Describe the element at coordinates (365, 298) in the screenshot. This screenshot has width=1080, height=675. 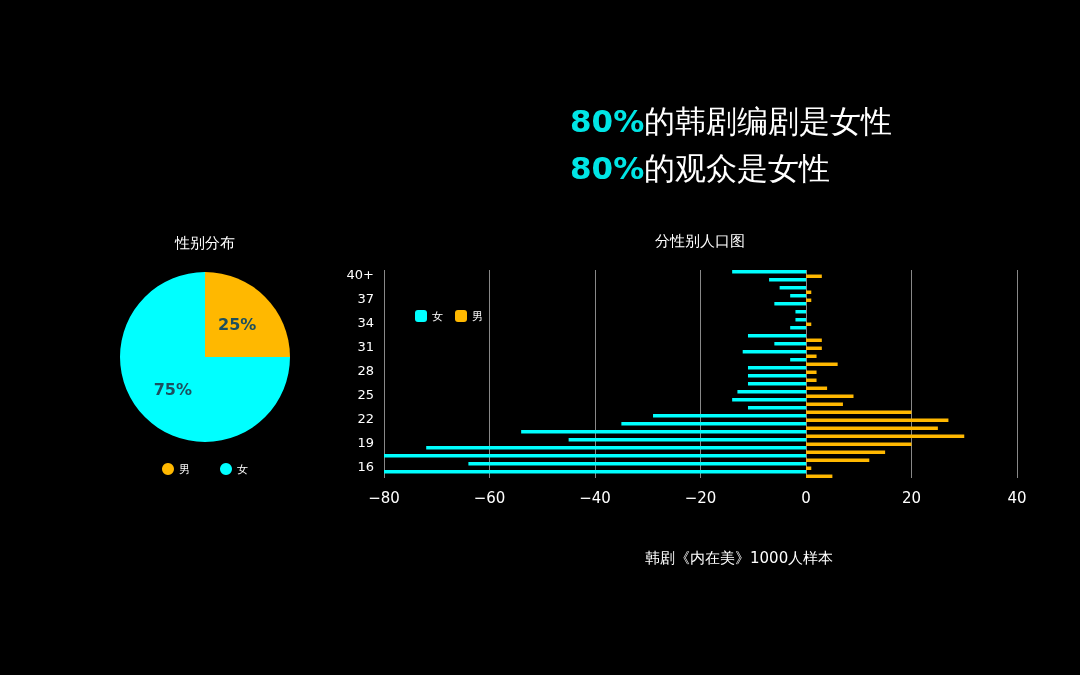
I see `y-tick-label: 37` at that location.